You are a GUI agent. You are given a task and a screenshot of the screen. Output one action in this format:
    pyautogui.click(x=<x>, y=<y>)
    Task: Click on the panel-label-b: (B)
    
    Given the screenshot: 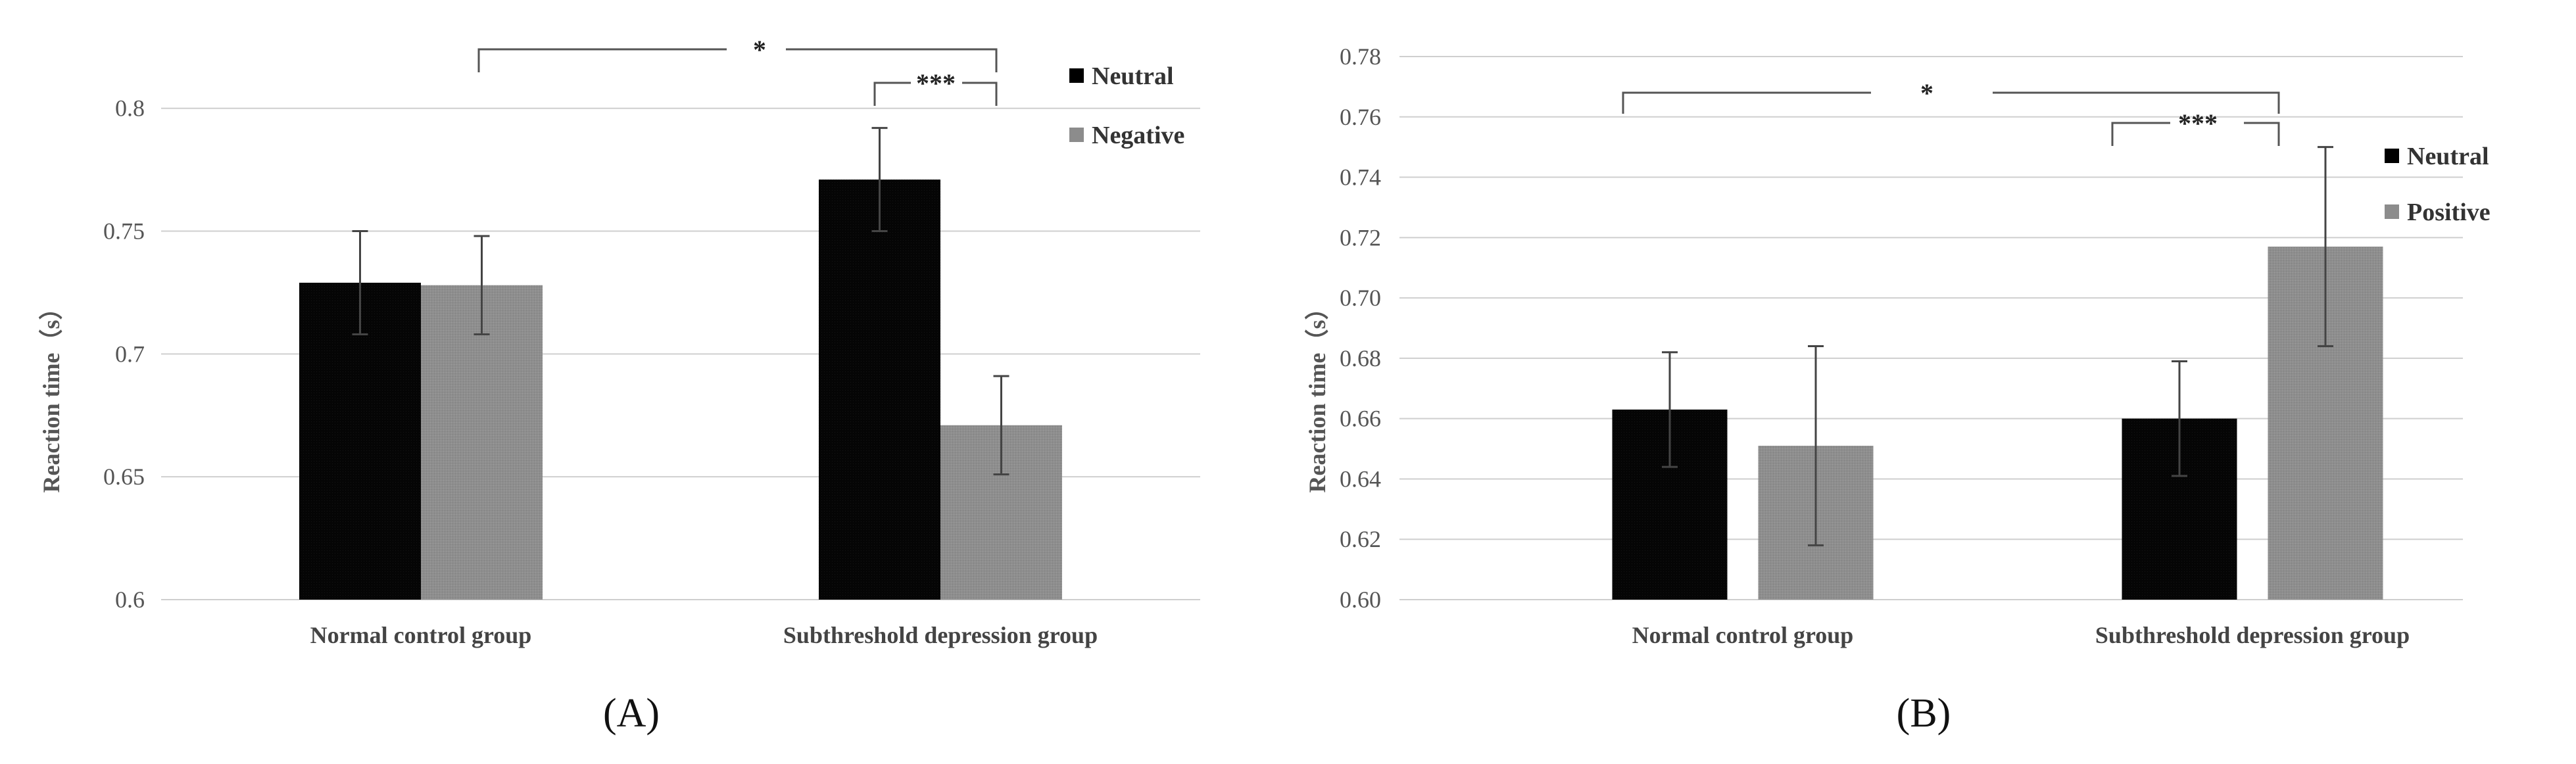 What is the action you would take?
    pyautogui.click(x=1924, y=713)
    